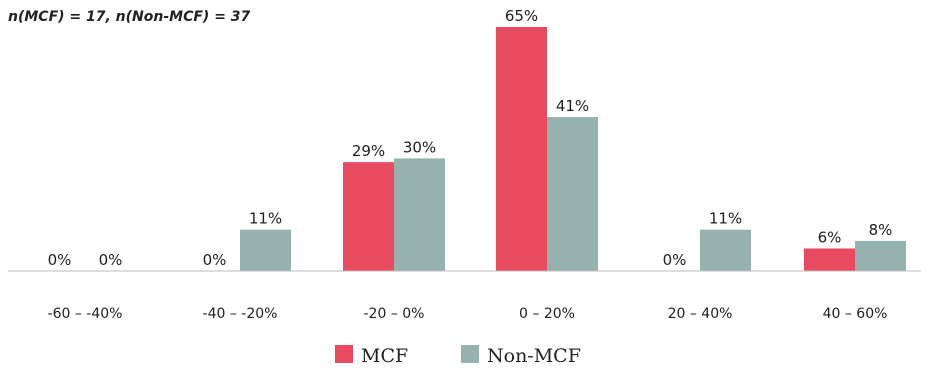 The height and width of the screenshot is (369, 929). What do you see at coordinates (215, 260) in the screenshot?
I see `data-label-mcf-1: 0%` at bounding box center [215, 260].